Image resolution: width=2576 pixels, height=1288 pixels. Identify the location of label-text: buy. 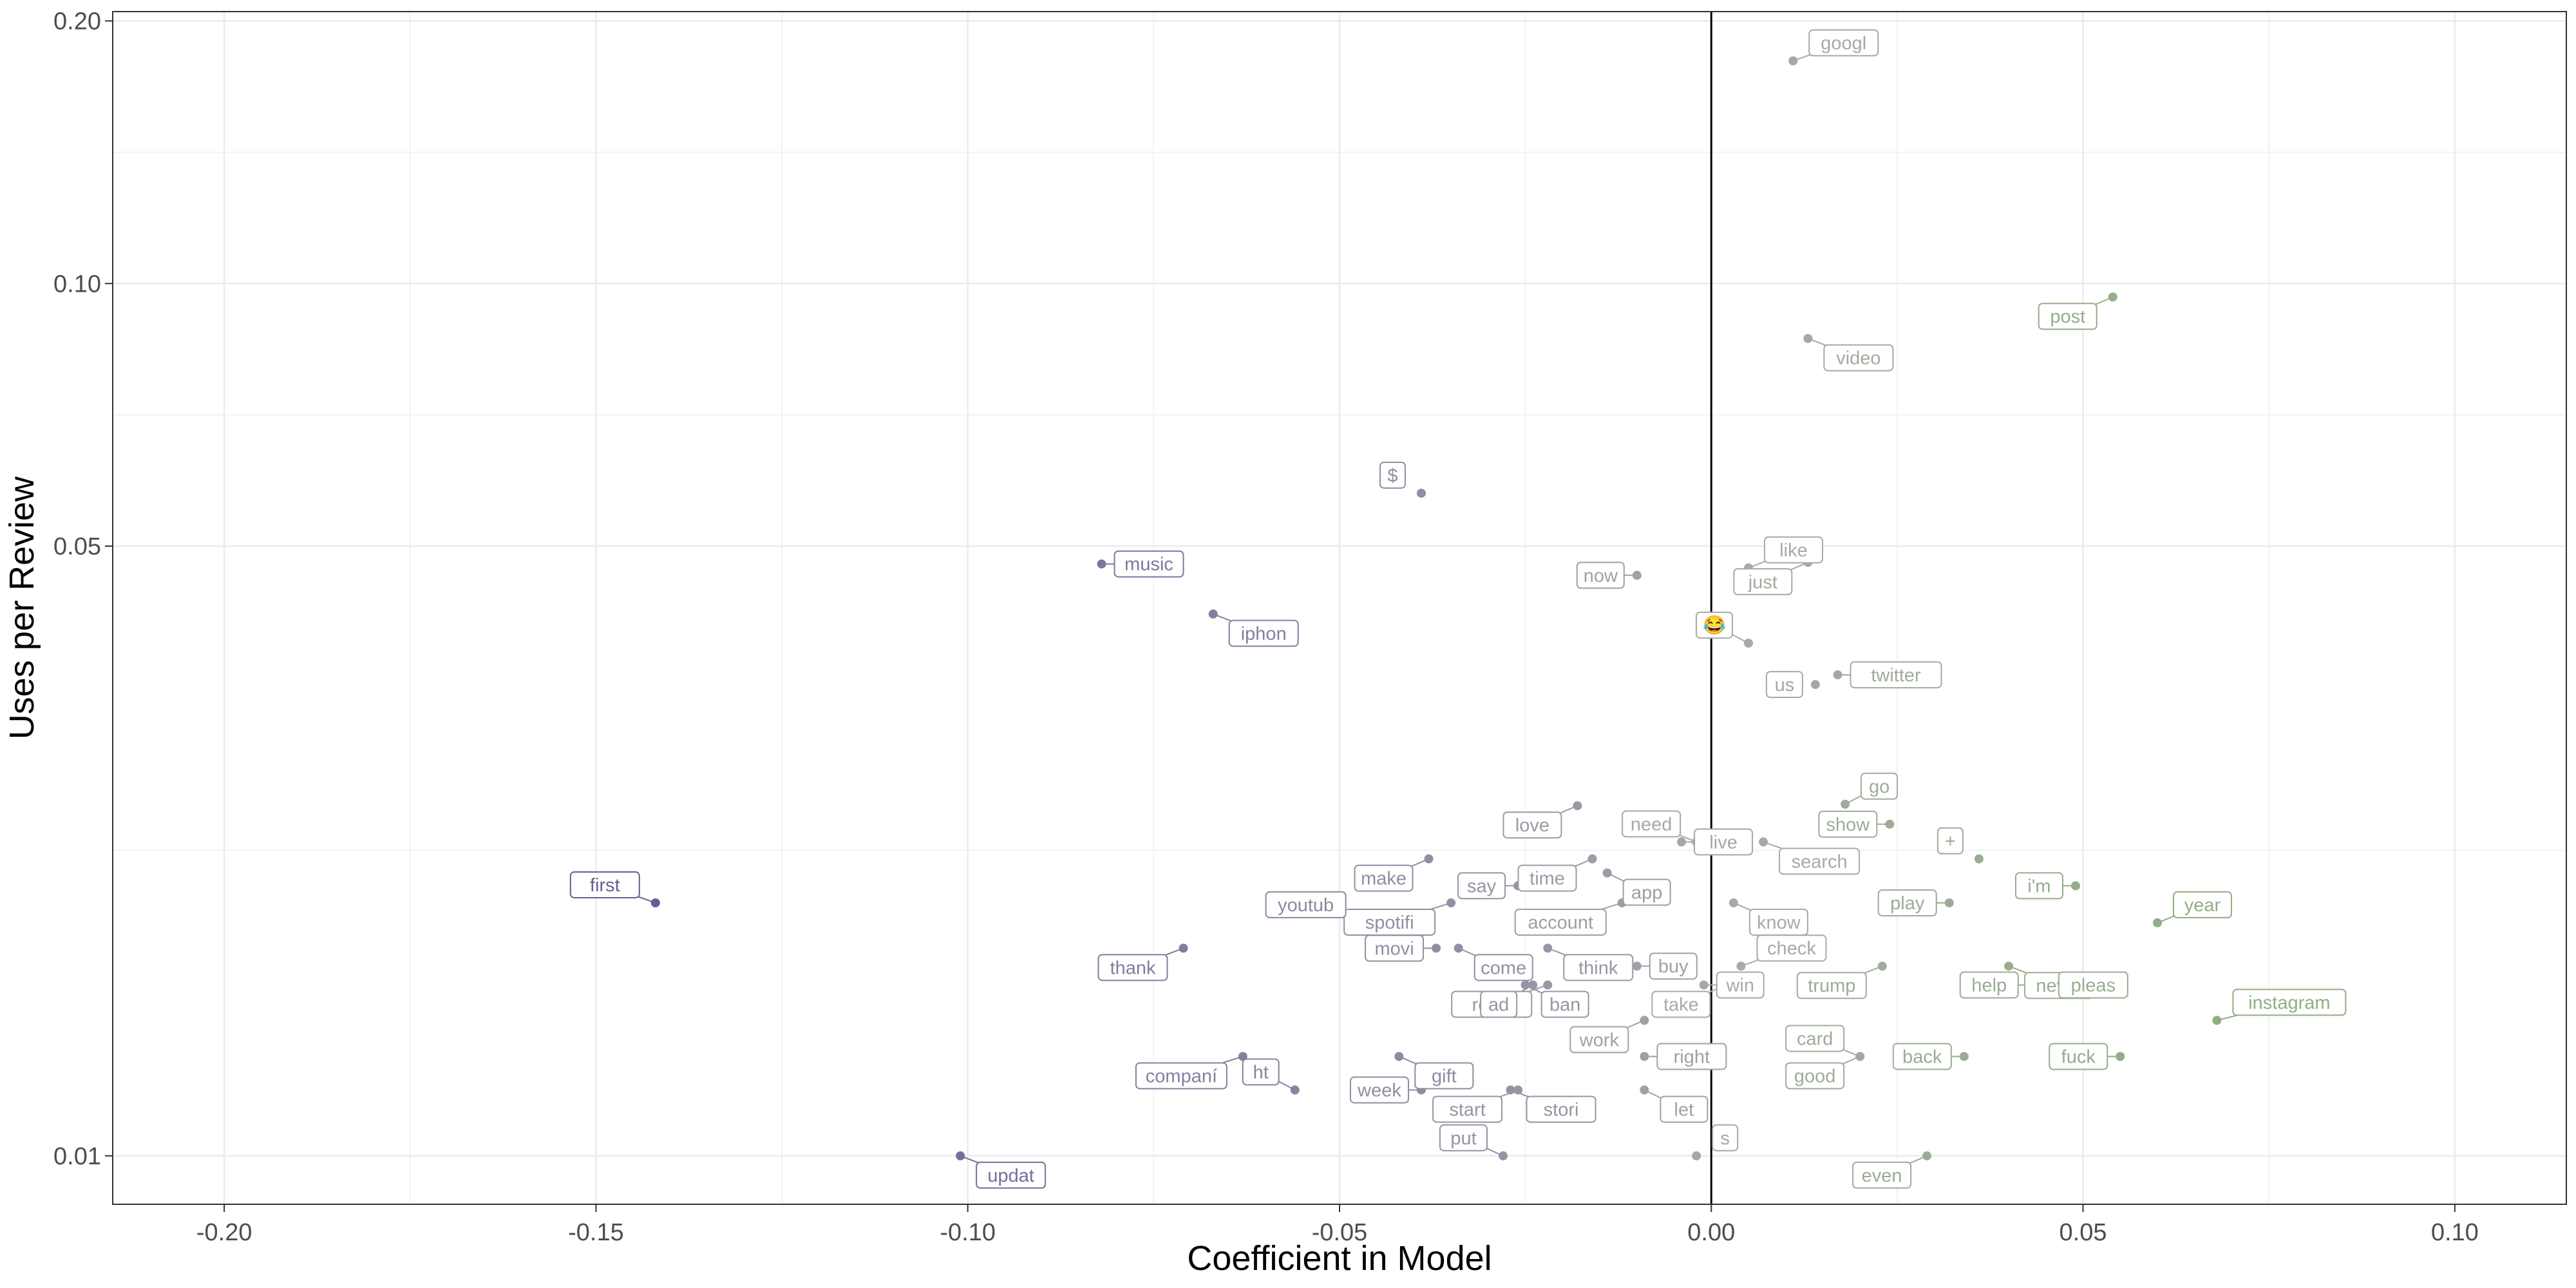
(1673, 967).